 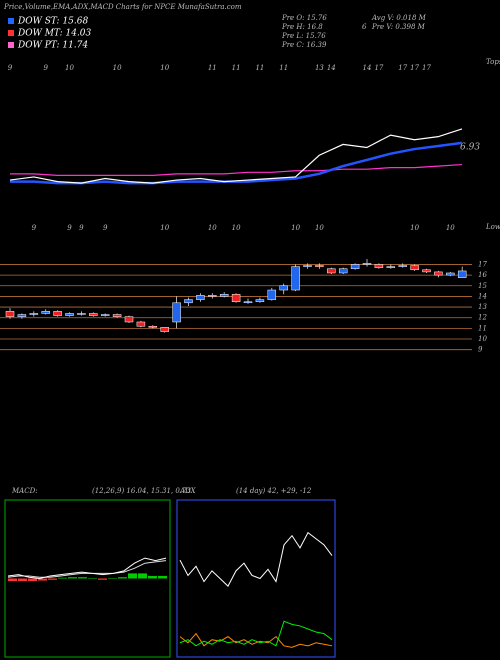 What do you see at coordinates (364, 27) in the screenshot?
I see `info-text: 6` at bounding box center [364, 27].